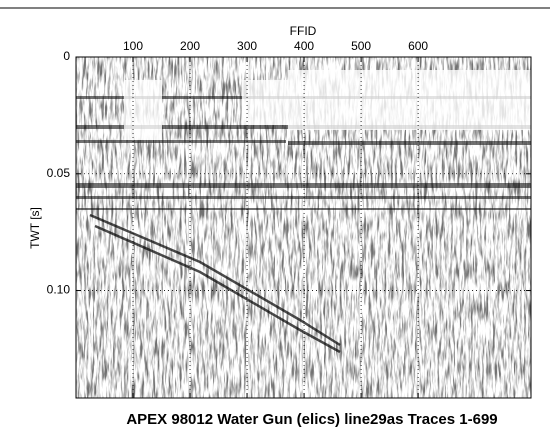 The image size is (550, 432). What do you see at coordinates (190, 46) in the screenshot?
I see `x-tick-label: 200` at bounding box center [190, 46].